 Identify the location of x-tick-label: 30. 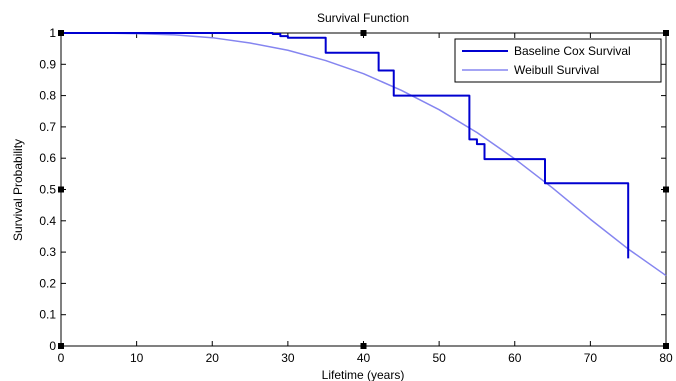
(288, 358).